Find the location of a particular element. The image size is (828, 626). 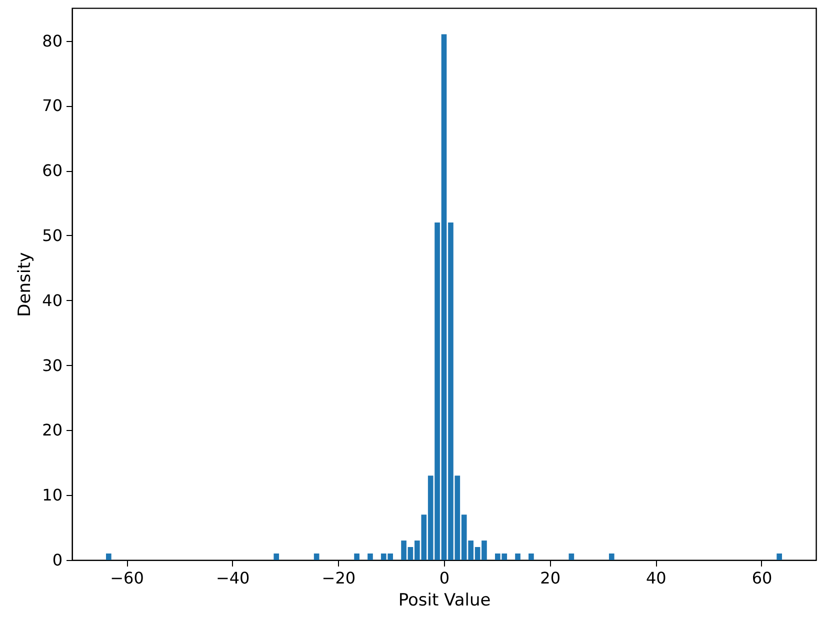

y-tick-label: 0 is located at coordinates (57, 560).